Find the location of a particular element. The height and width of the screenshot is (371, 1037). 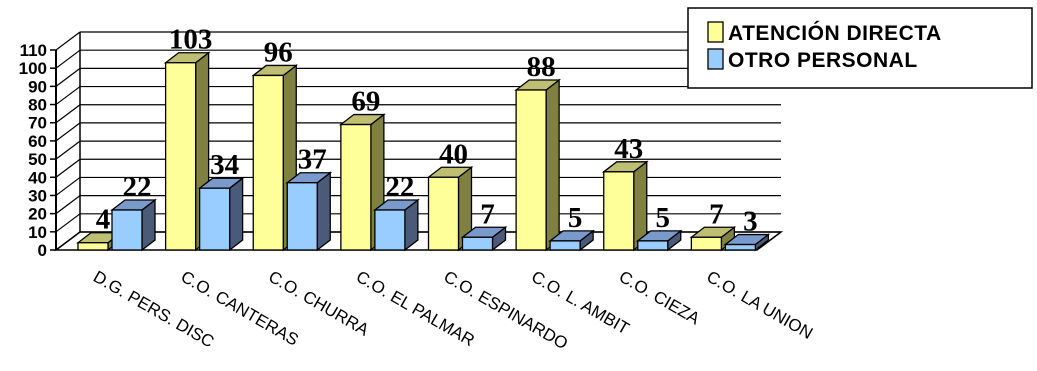

data-label: 34 is located at coordinates (224, 165).